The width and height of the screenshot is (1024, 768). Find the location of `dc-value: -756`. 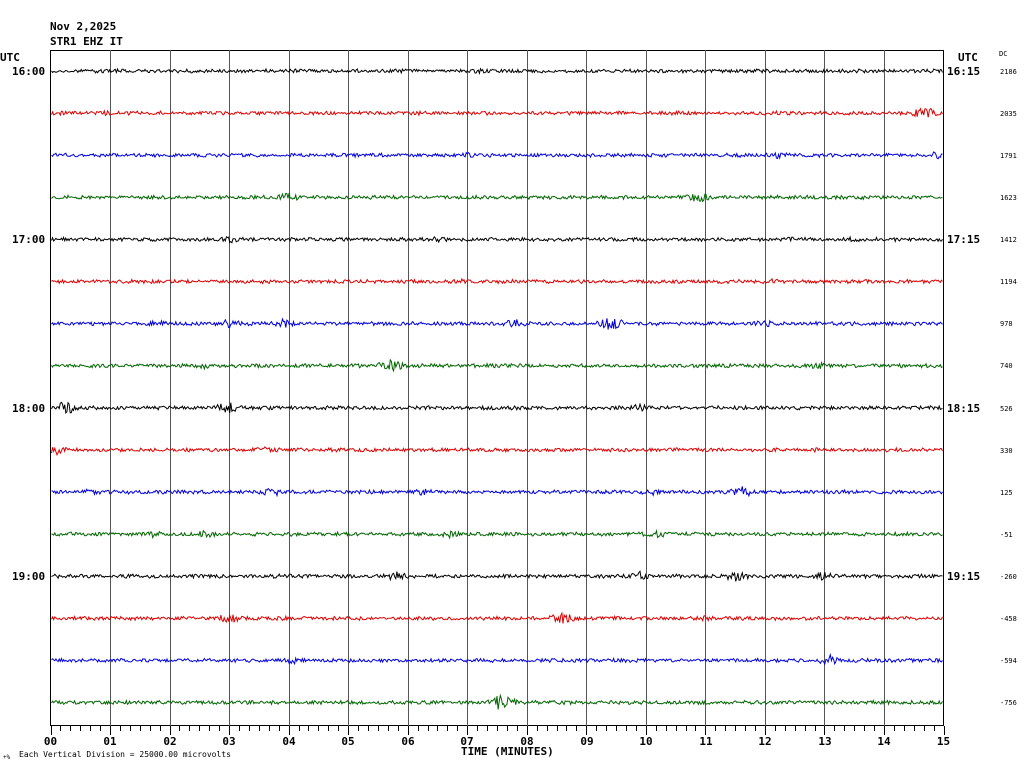

dc-value: -756 is located at coordinates (1008, 703).